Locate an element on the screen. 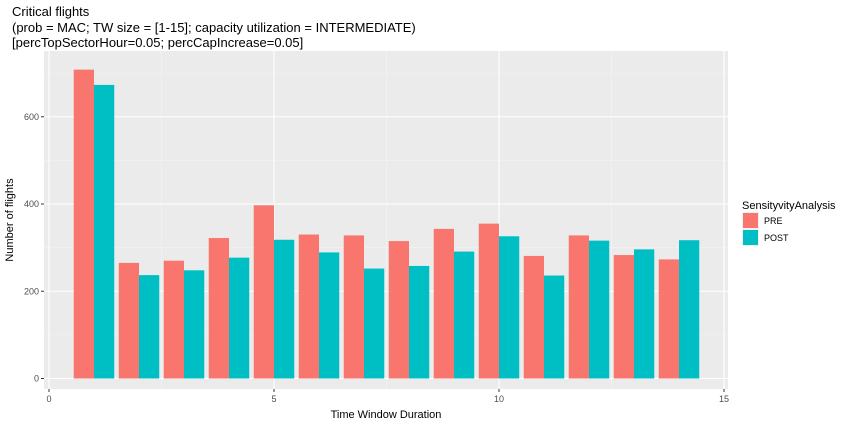  legend-swatch-post is located at coordinates (750, 237).